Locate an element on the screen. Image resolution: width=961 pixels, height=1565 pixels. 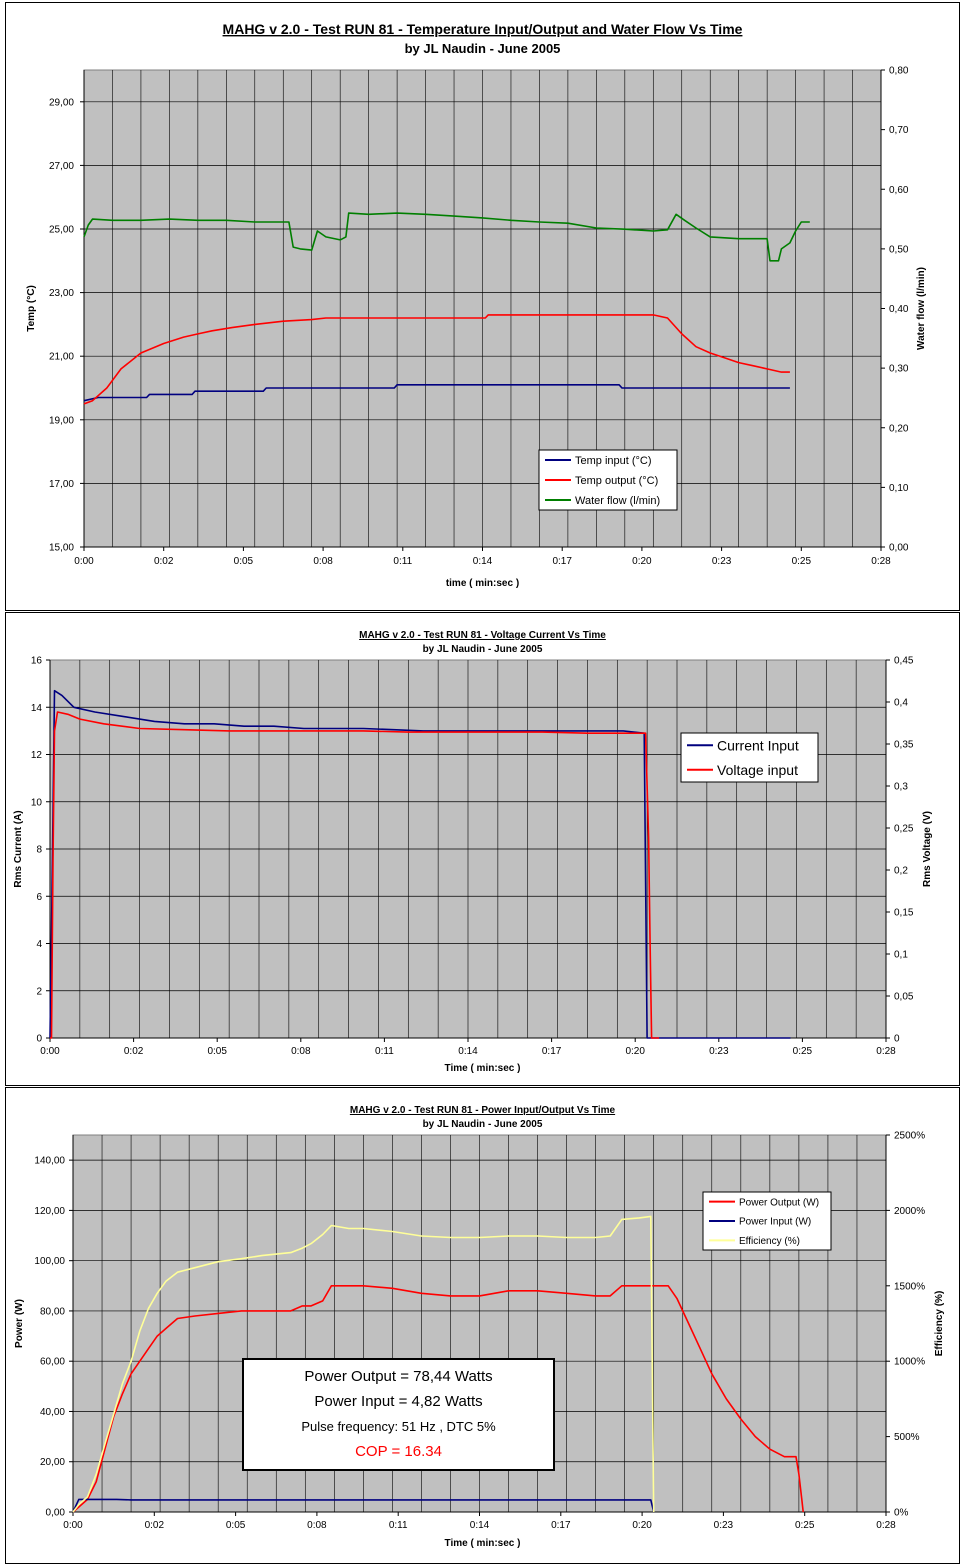
y2-tick-label: 0,15 is located at coordinates (904, 913).